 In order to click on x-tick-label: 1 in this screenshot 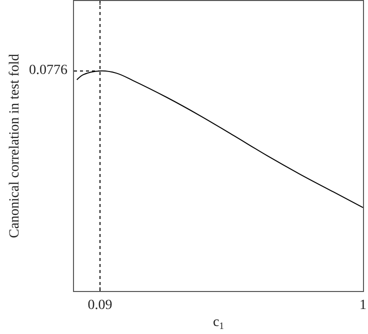, I will do `click(363, 305)`.